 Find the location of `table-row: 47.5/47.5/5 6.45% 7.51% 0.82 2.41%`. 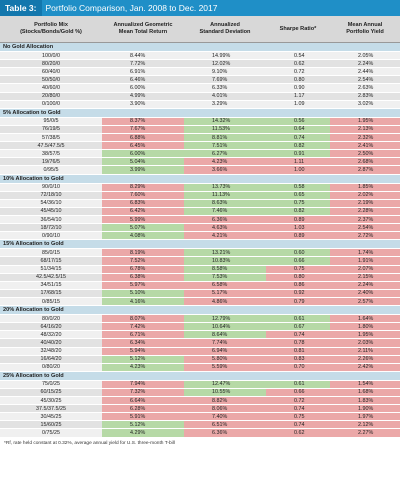

table-row: 47.5/47.5/5 6.45% 7.51% 0.82 2.41% is located at coordinates (200, 146).